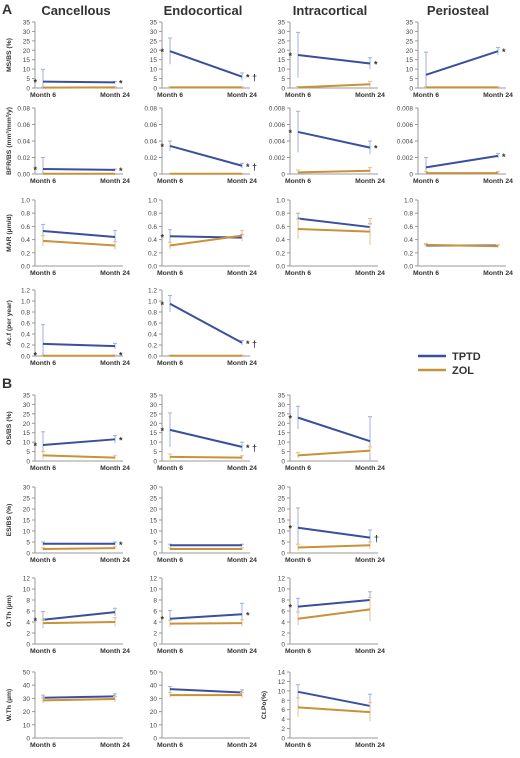 The width and height of the screenshot is (520, 758). What do you see at coordinates (455, 146) in the screenshot?
I see `chart-panel: 0 0.002 0.004 0.006 0.008 Month 6 Month 24 *` at bounding box center [455, 146].